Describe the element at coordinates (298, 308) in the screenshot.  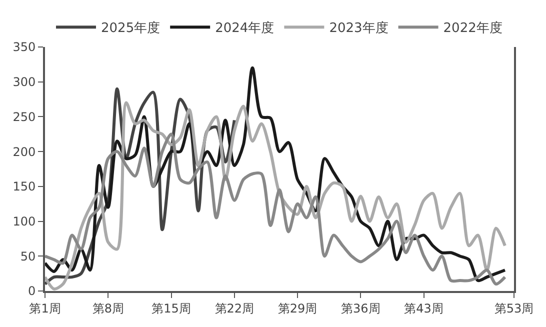
I see `x-tick-label: 第29周` at that location.